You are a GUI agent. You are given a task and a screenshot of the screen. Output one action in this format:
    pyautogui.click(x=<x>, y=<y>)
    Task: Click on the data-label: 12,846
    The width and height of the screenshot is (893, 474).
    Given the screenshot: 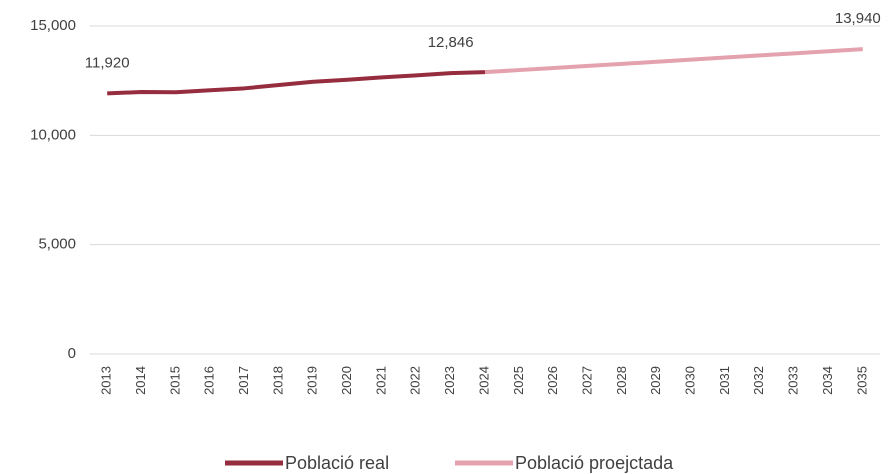 What is the action you would take?
    pyautogui.click(x=451, y=42)
    